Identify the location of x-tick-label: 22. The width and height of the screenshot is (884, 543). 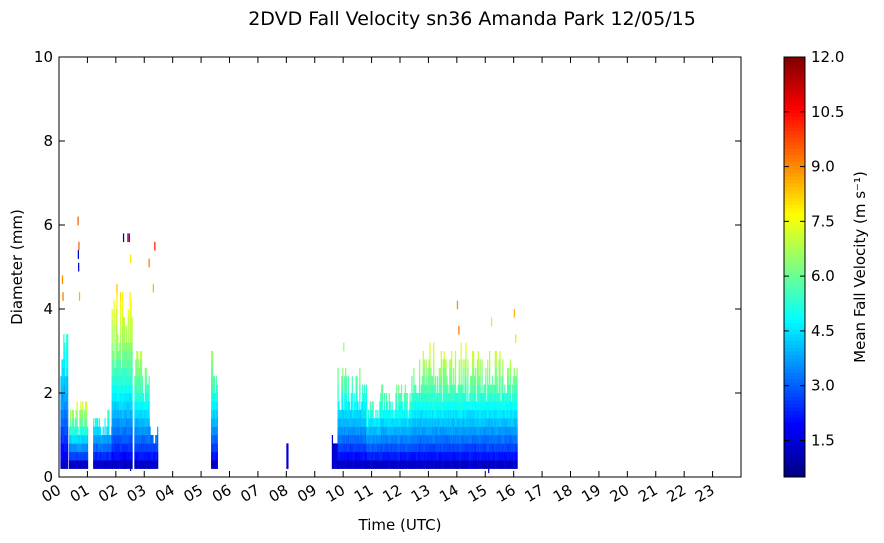
(677, 493).